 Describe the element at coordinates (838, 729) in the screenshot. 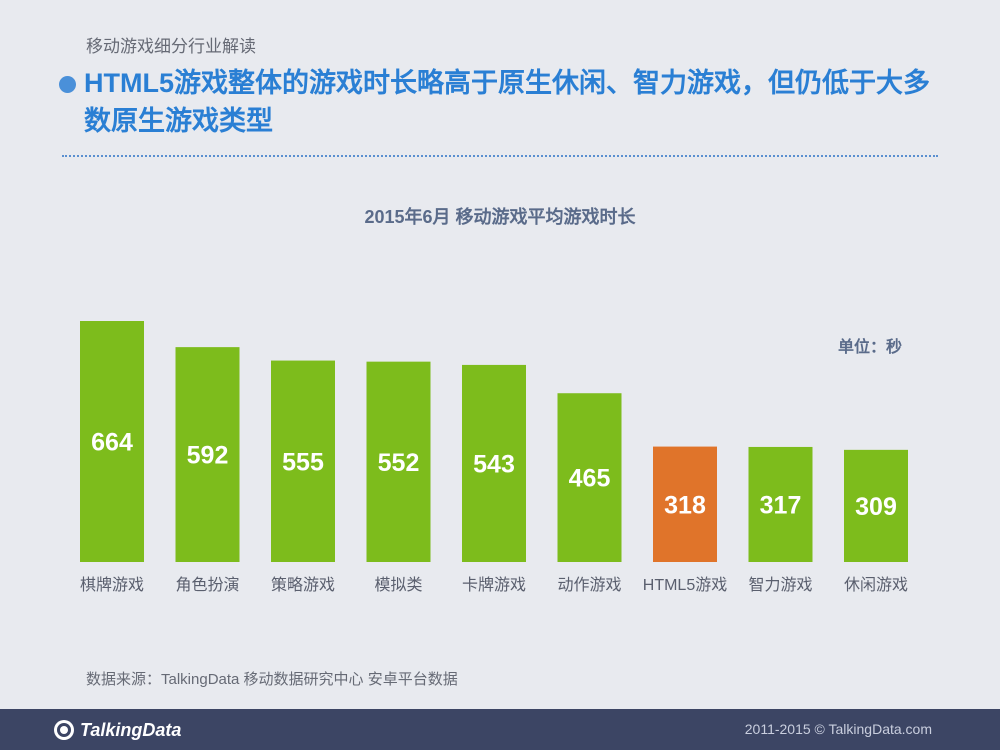

I see `footer-copyright: 2011-2015 © TalkingData.com` at that location.